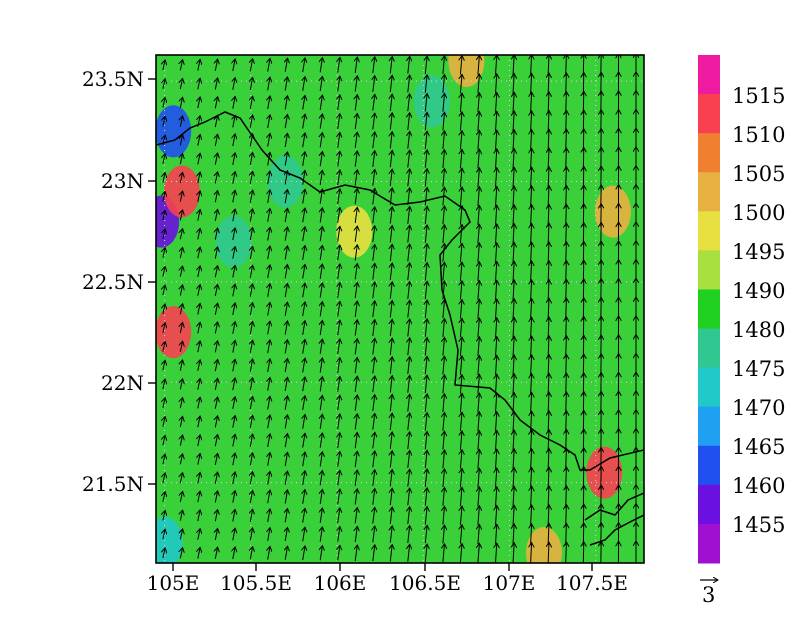  What do you see at coordinates (709, 192) in the screenshot?
I see `colorbar-swatch` at bounding box center [709, 192].